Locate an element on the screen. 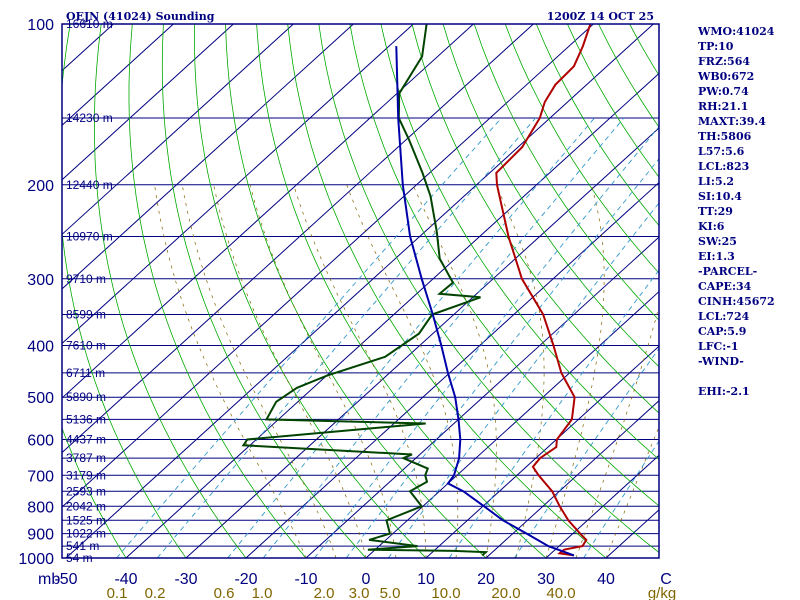  height-label: 12440 m is located at coordinates (89, 185).